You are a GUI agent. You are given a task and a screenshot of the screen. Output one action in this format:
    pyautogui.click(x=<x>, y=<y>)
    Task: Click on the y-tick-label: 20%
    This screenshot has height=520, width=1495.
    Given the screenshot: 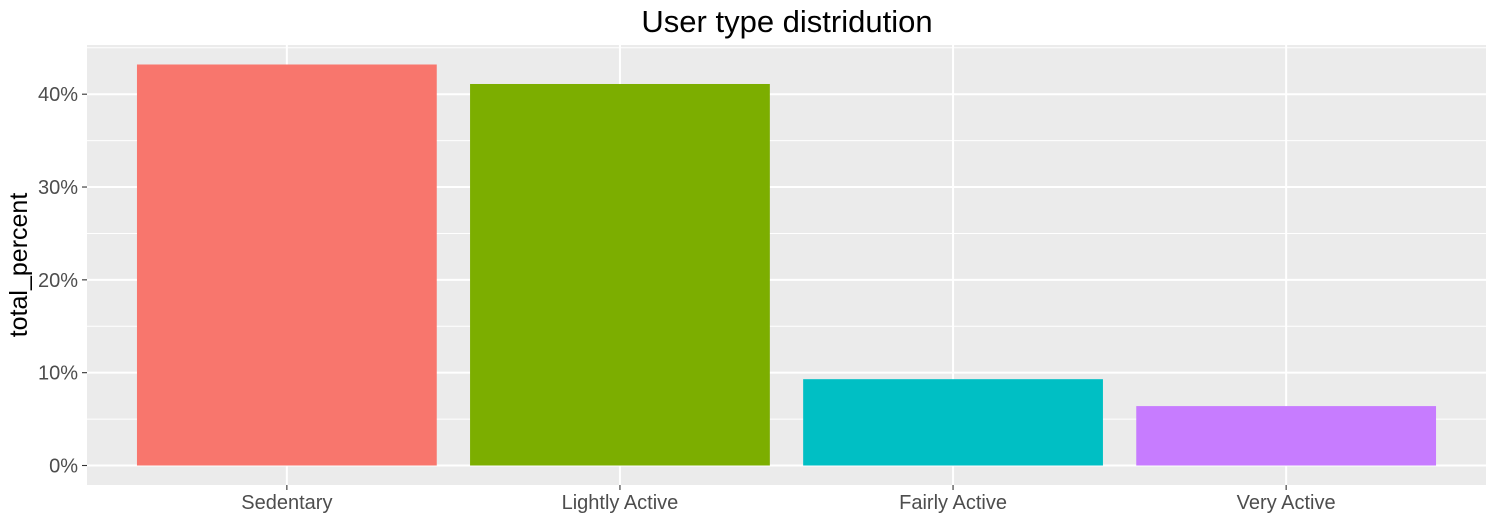 What is the action you would take?
    pyautogui.click(x=58, y=281)
    